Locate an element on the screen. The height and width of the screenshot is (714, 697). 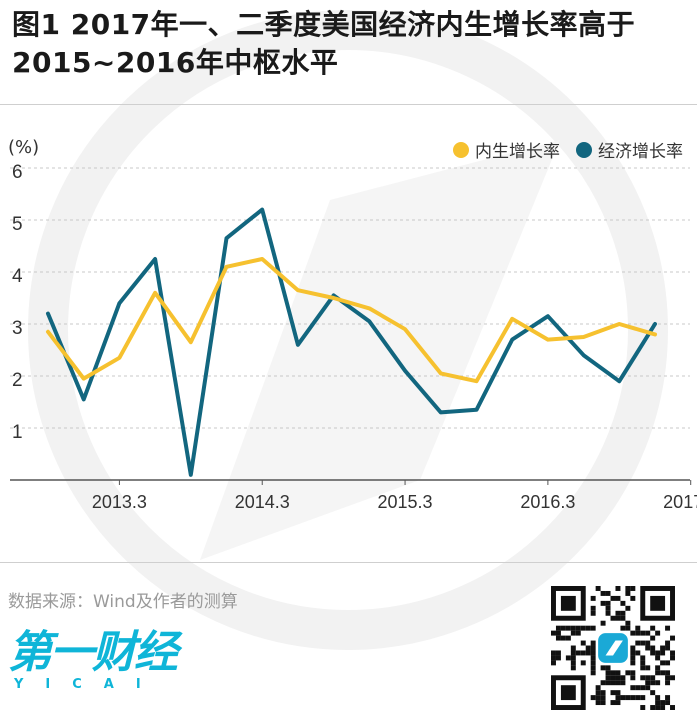
y-tick-label-2: 2 is located at coordinates (17, 380).